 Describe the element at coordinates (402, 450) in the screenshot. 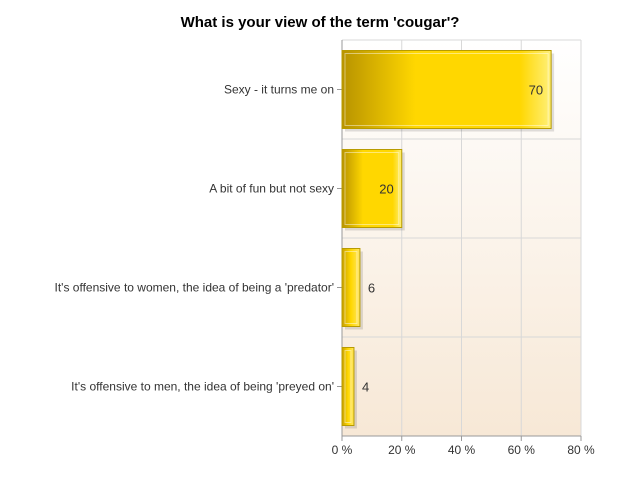

I see `x-tick-label: 20 %` at that location.